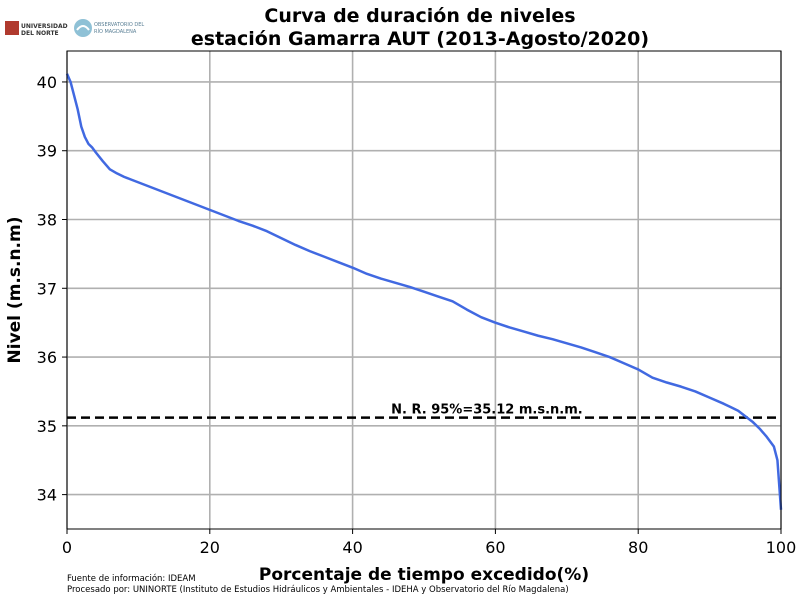 The width and height of the screenshot is (805, 601). What do you see at coordinates (352, 547) in the screenshot?
I see `x-tick-label: 40` at bounding box center [352, 547].